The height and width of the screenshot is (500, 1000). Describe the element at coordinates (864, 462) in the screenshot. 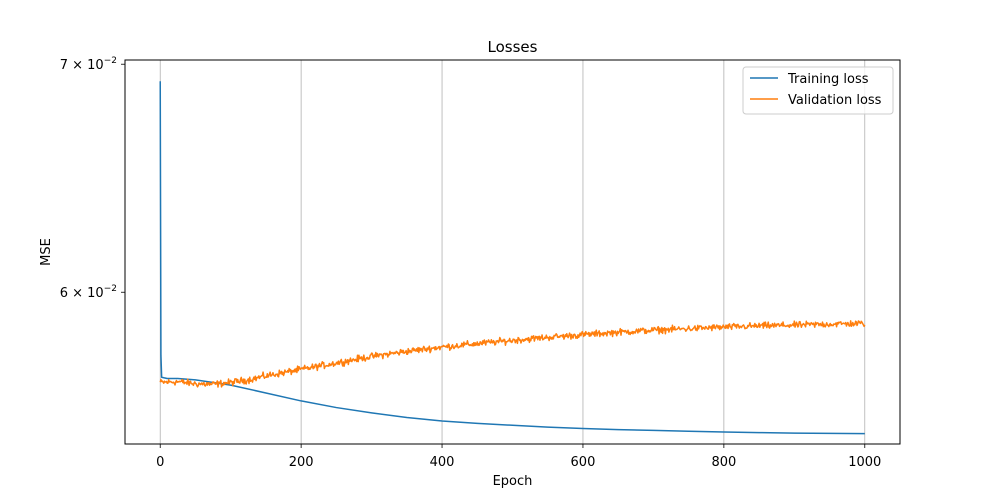

I see `x-tick-label: 1000` at that location.